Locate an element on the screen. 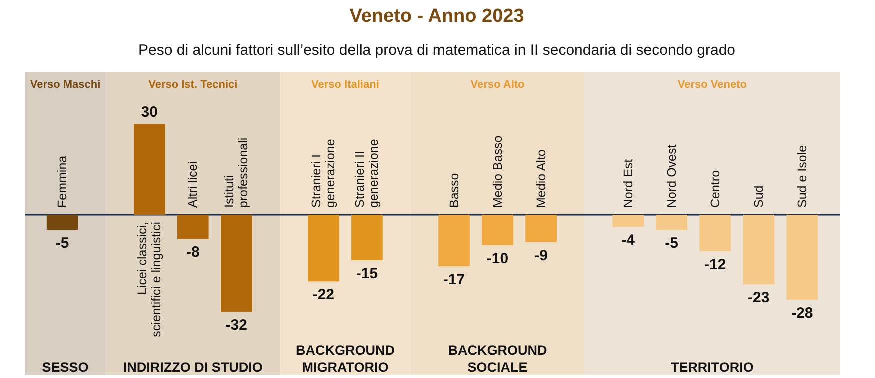 Image resolution: width=875 pixels, height=378 pixels. text: Verso Ist. Tecnici is located at coordinates (193, 85).